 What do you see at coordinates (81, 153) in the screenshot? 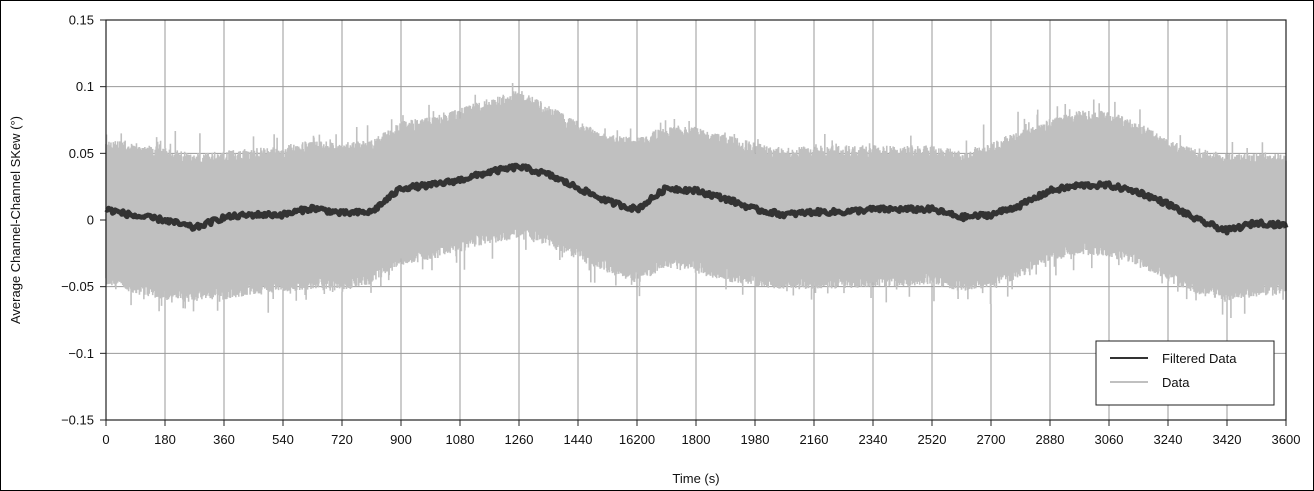
I see `y-tick-label: 0.05` at bounding box center [81, 153].